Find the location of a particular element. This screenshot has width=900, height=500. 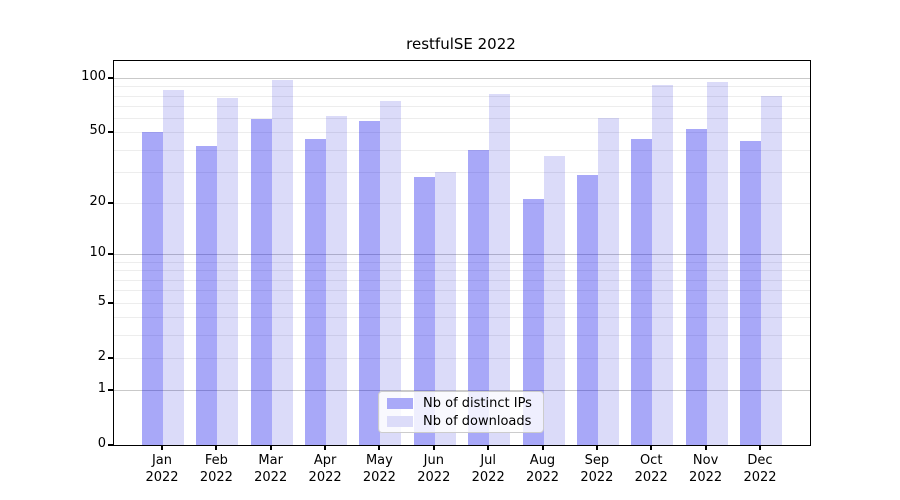

legend-swatch-downloads is located at coordinates (400, 421).